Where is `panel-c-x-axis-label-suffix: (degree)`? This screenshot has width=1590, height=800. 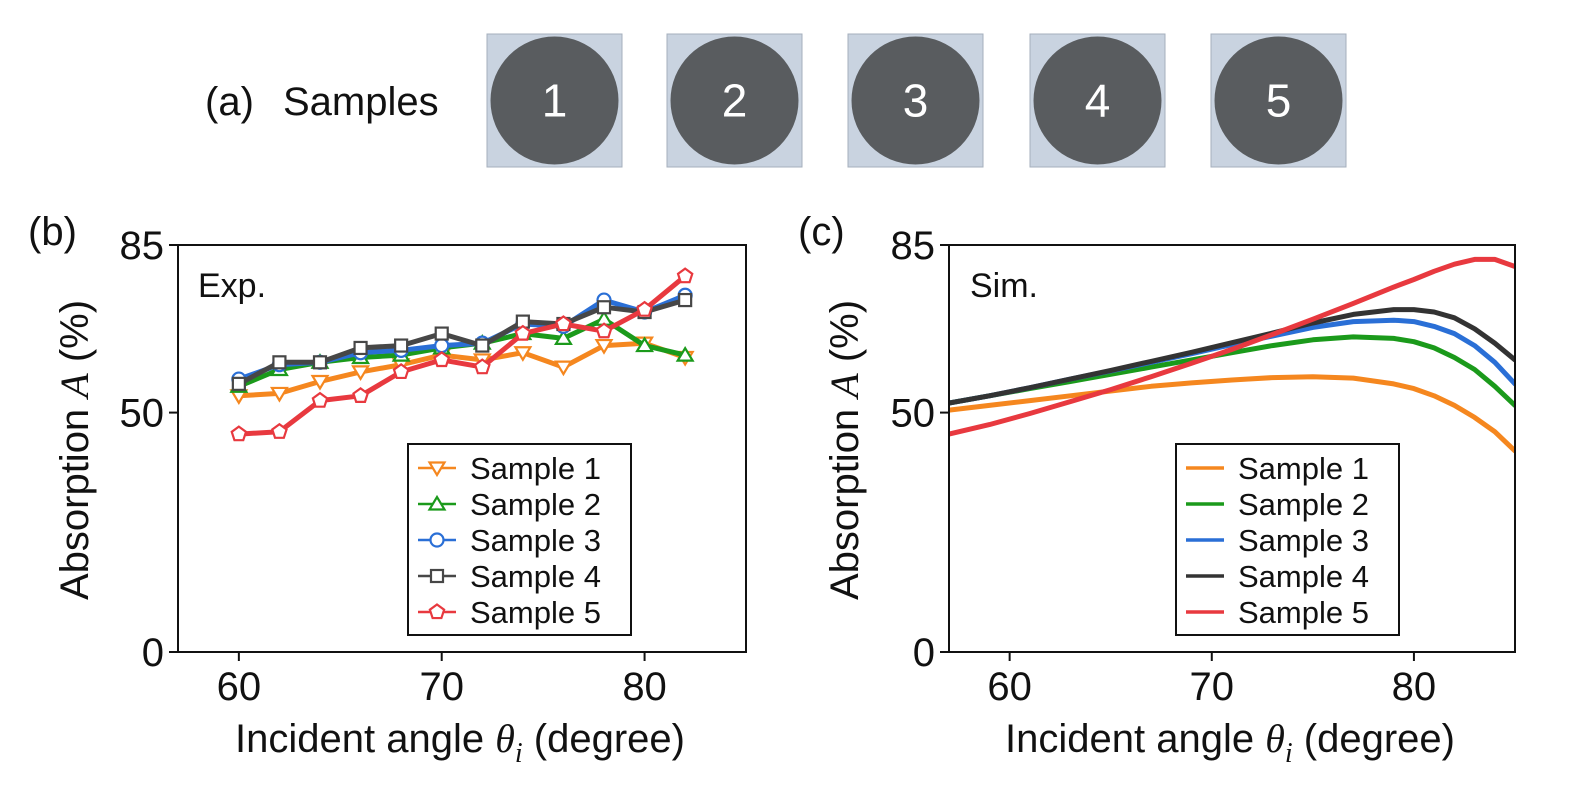
panel-c-x-axis-label-suffix: (degree) is located at coordinates (1374, 739).